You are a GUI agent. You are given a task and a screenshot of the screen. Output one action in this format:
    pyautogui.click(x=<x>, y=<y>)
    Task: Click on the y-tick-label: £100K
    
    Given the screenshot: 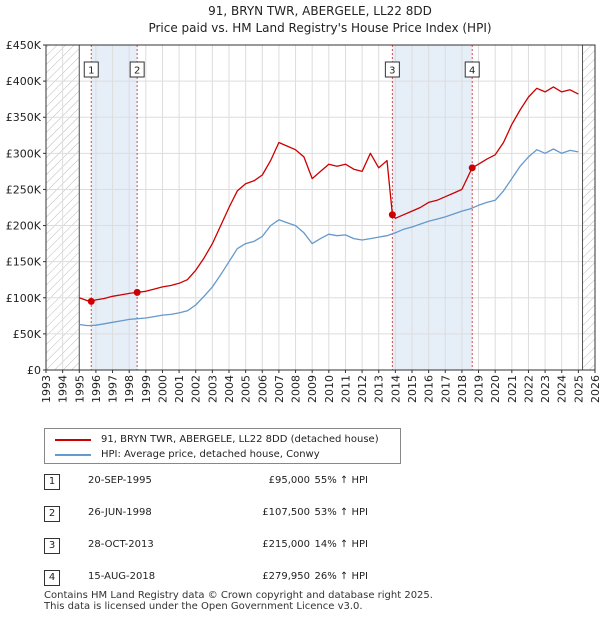 What is the action you would take?
    pyautogui.click(x=24, y=298)
    